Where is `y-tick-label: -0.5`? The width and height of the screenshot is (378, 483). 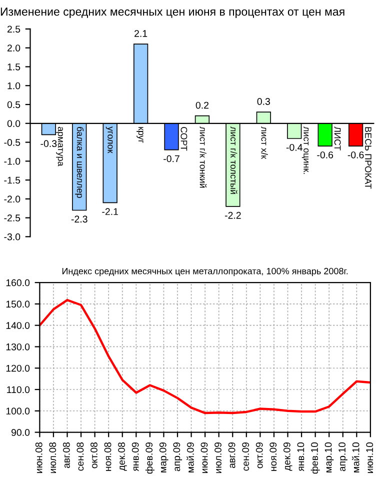
y-tick-label: -0.5 is located at coordinates (12, 142).